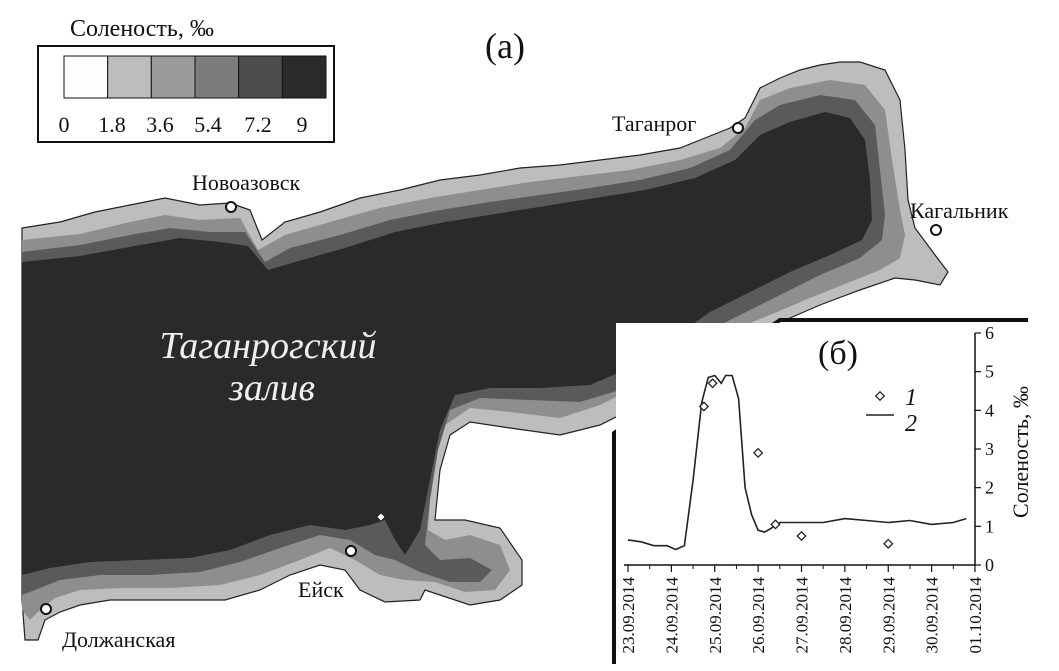 The height and width of the screenshot is (671, 1059). Describe the element at coordinates (911, 424) in the screenshot. I see `legend-label-2: 2` at that location.